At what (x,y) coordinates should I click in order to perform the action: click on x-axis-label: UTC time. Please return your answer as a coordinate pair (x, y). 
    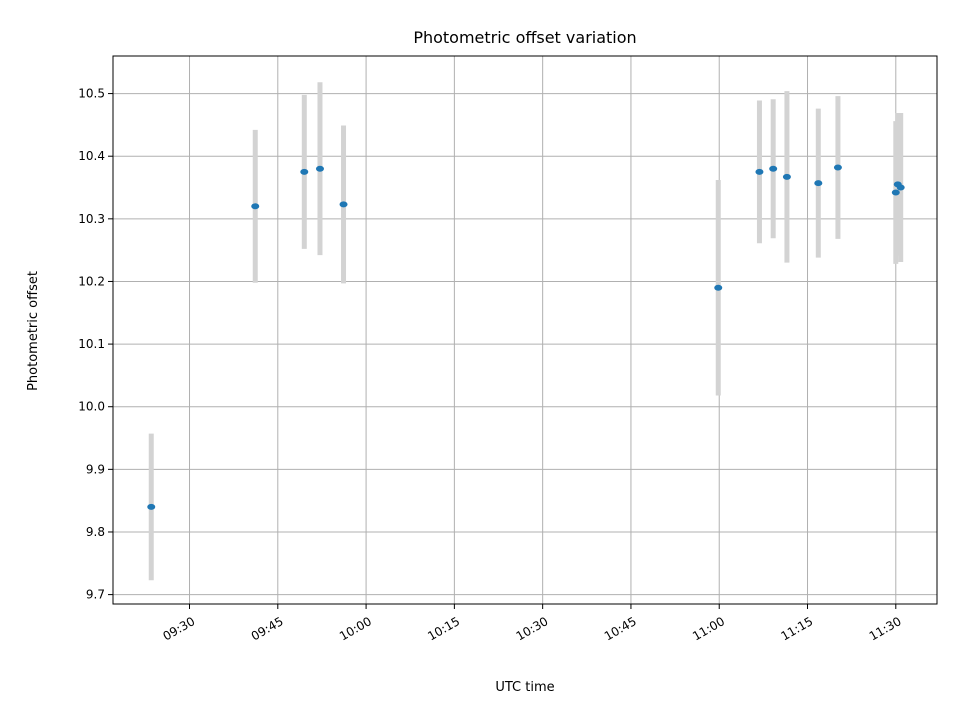
    Looking at the image, I should click on (524, 687).